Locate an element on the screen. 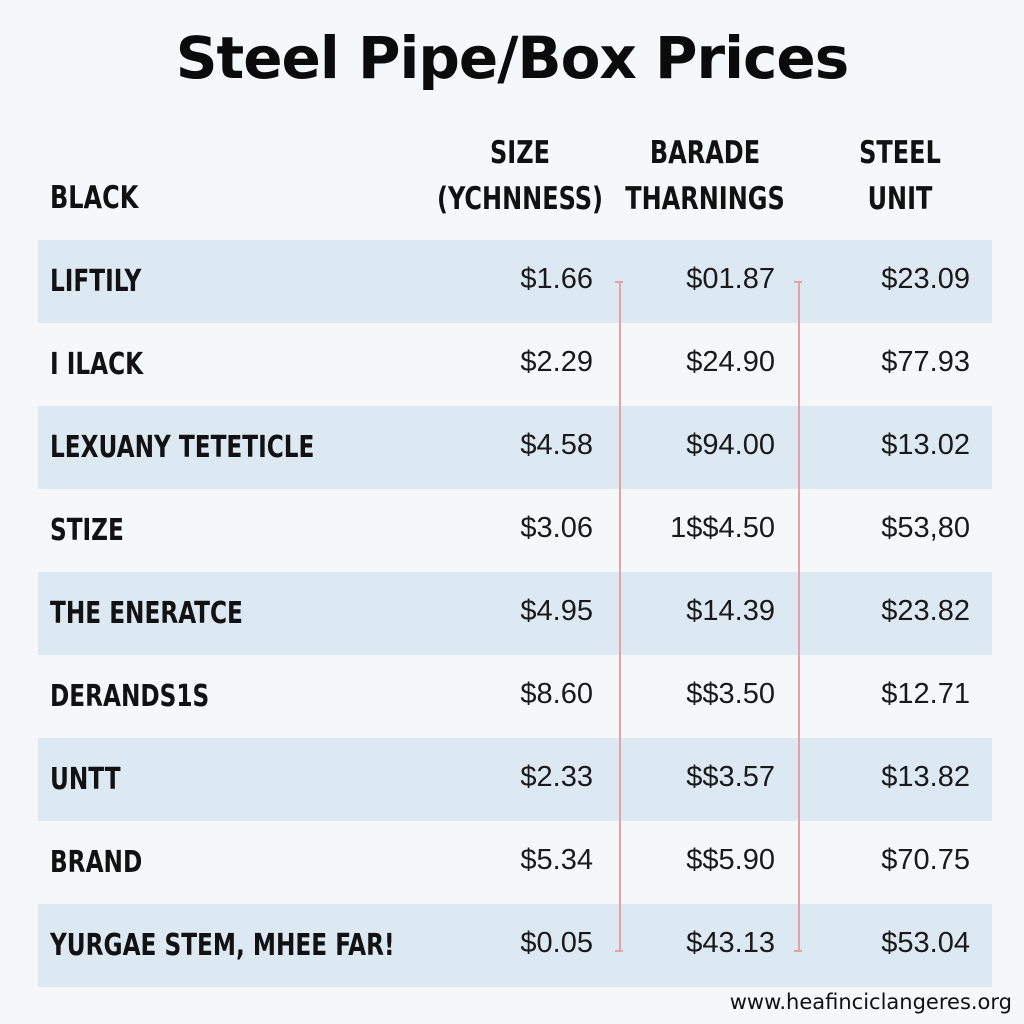 This screenshot has height=1024, width=1024. website-url: www.heafinciclangeres.org is located at coordinates (870, 1002).